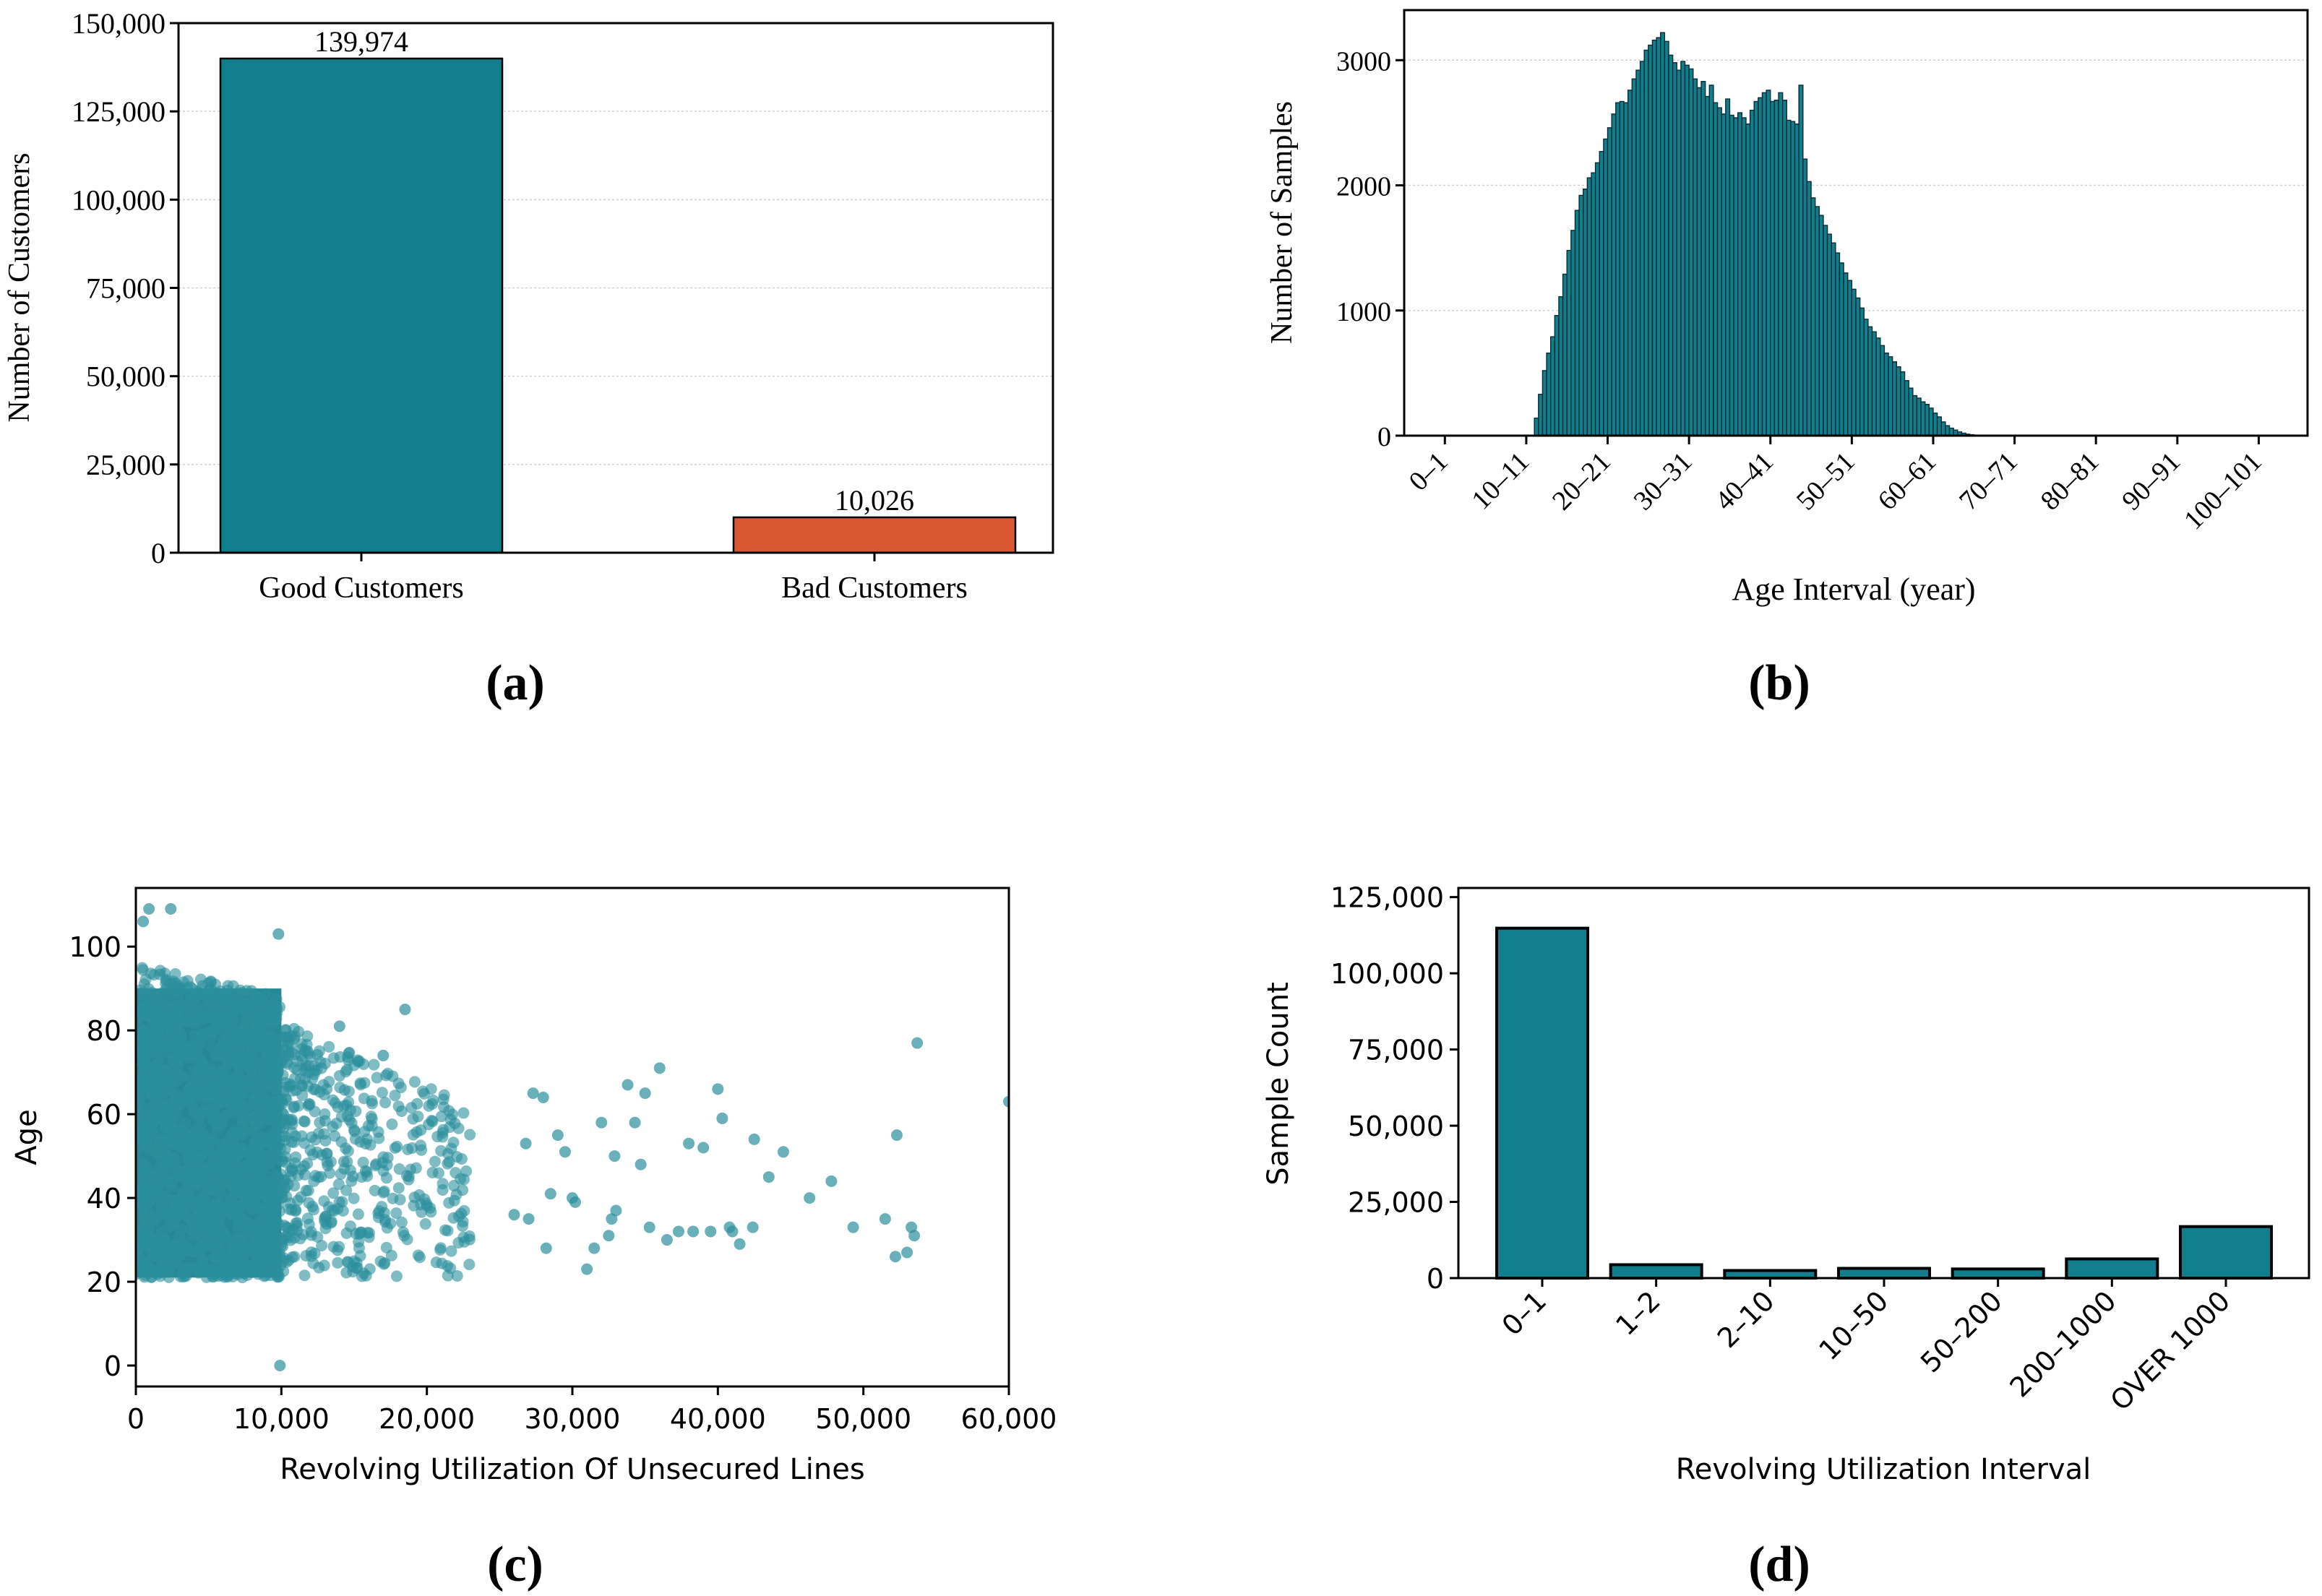  What do you see at coordinates (1363, 187) in the screenshot?
I see `panel-b-ytick-label: 2000` at bounding box center [1363, 187].